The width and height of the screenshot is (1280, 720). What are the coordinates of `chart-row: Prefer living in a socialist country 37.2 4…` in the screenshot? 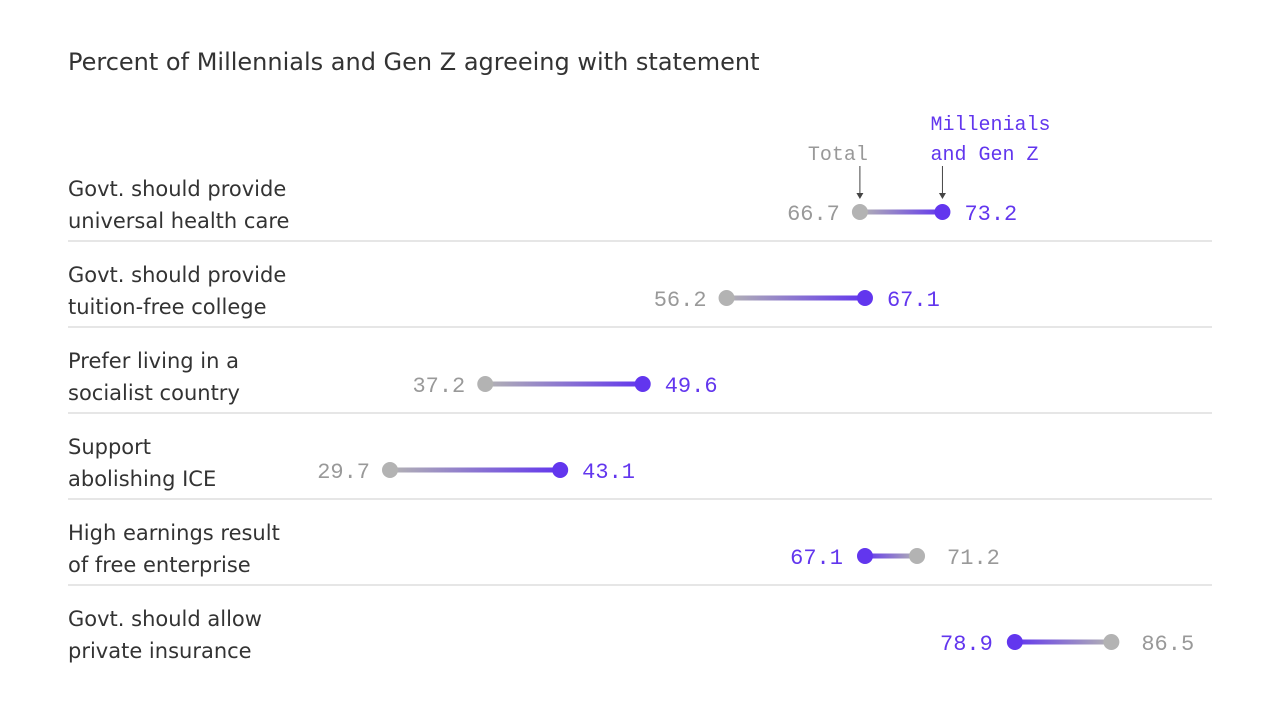 It's located at (640, 381).